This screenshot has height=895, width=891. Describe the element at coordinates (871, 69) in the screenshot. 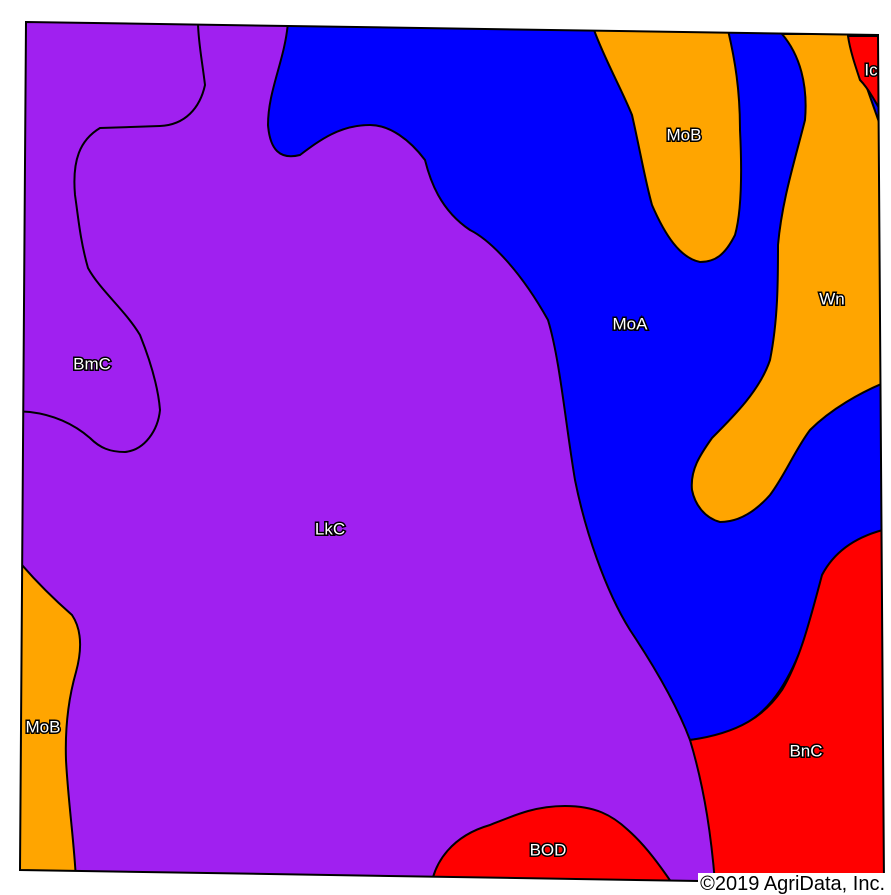

I see `label-ic: Ic` at that location.